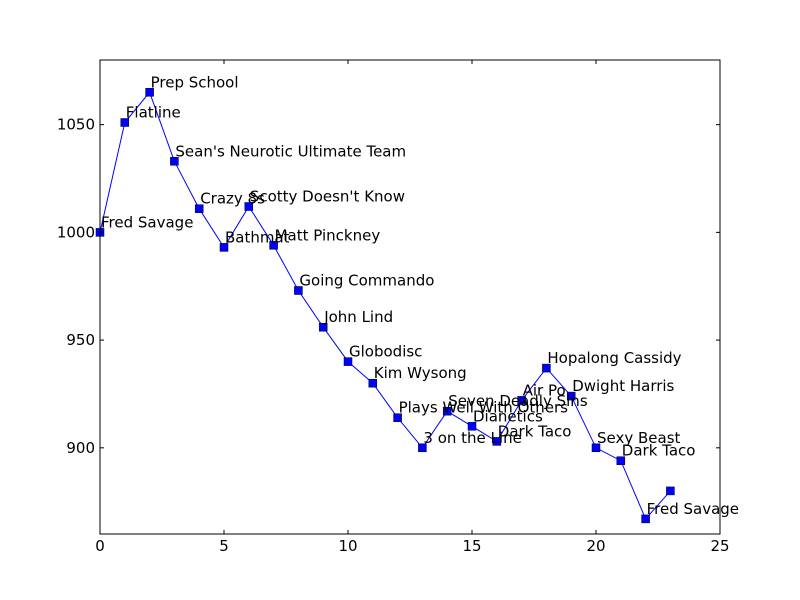 The image size is (800, 600). I want to click on data-point-label: Going Commando, so click(366, 281).